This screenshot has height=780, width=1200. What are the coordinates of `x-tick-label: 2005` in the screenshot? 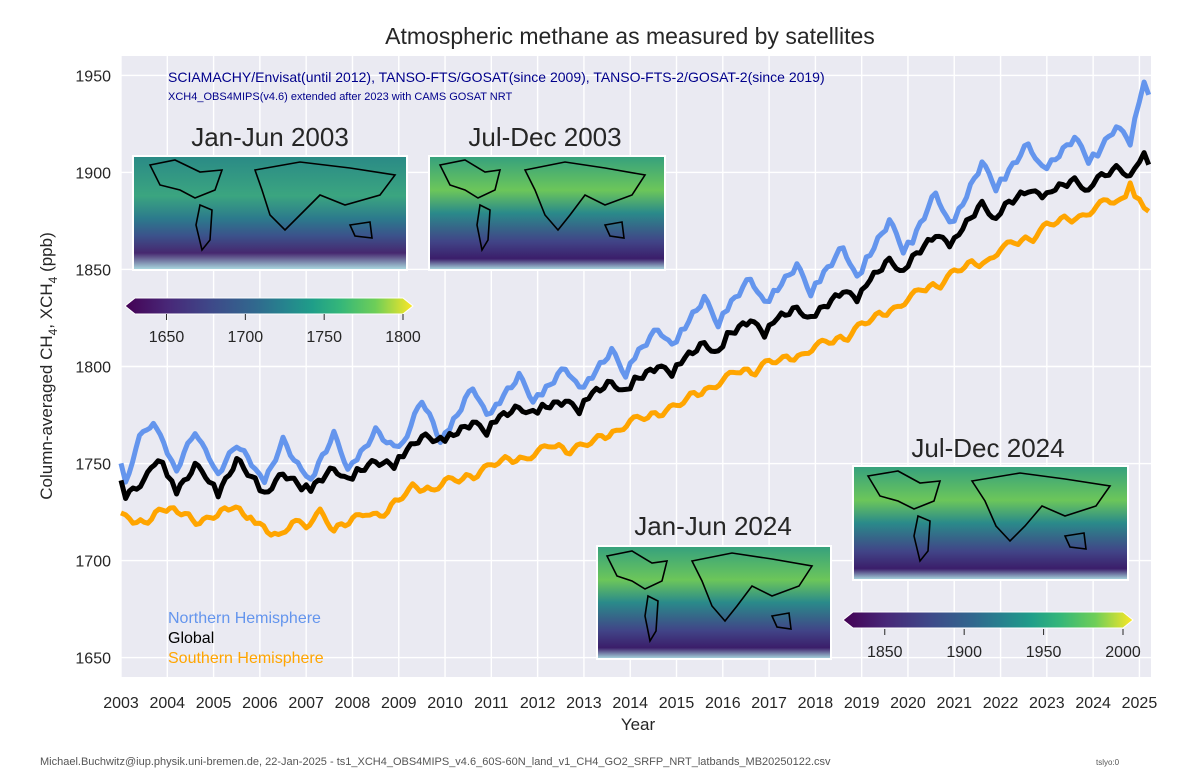 It's located at (214, 703).